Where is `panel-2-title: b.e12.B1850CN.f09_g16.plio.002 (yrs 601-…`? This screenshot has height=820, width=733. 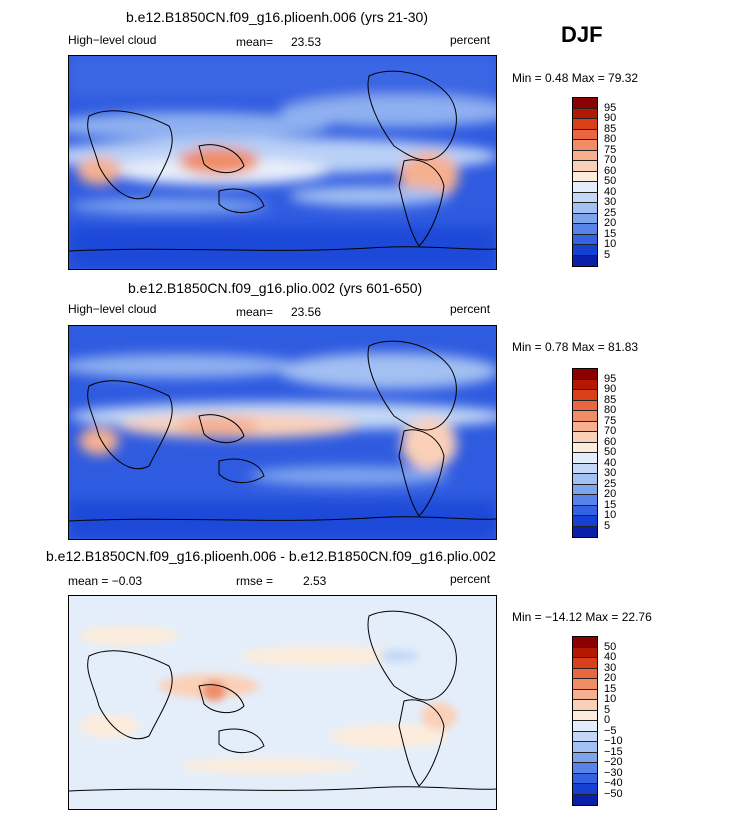 panel-2-title: b.e12.B1850CN.f09_g16.plio.002 (yrs 601-… is located at coordinates (275, 288).